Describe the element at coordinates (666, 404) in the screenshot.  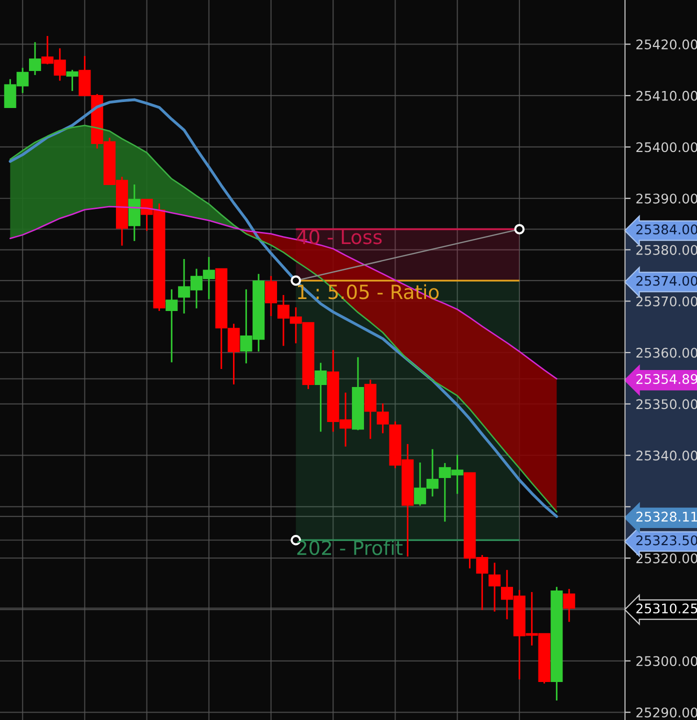
I see `y-tick-label: 25350.00` at that location.